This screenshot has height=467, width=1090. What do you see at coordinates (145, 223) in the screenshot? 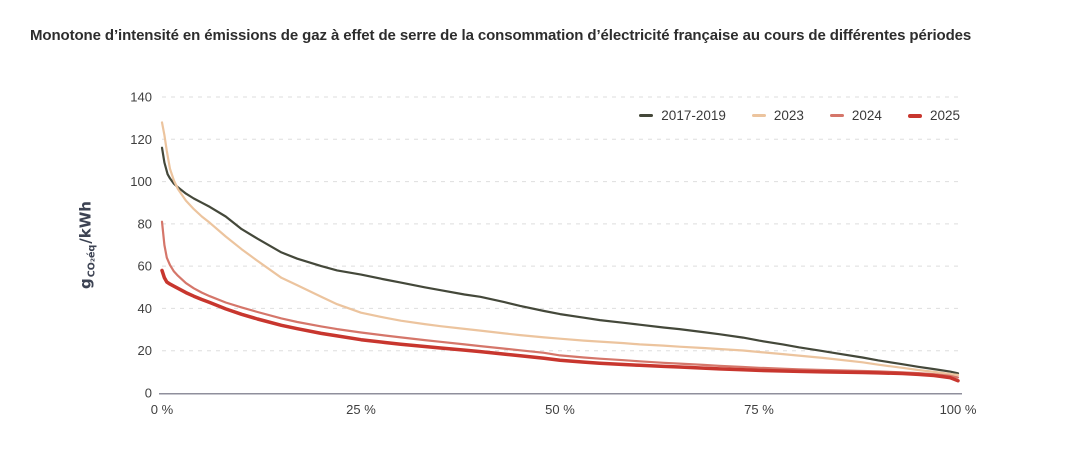
I see `y-tick-label: 80` at bounding box center [145, 223].